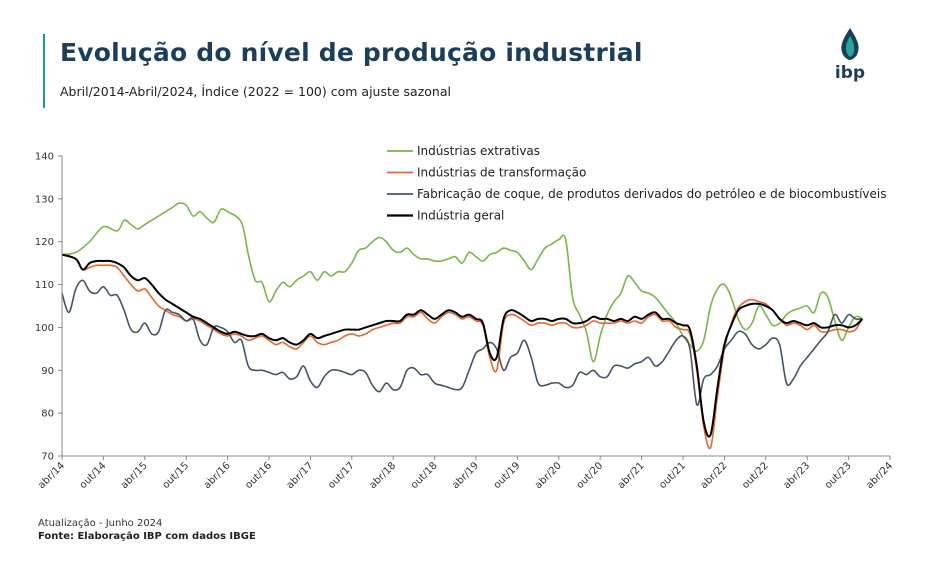 The image size is (936, 562). I want to click on y-tick-label: 70, so click(47, 457).